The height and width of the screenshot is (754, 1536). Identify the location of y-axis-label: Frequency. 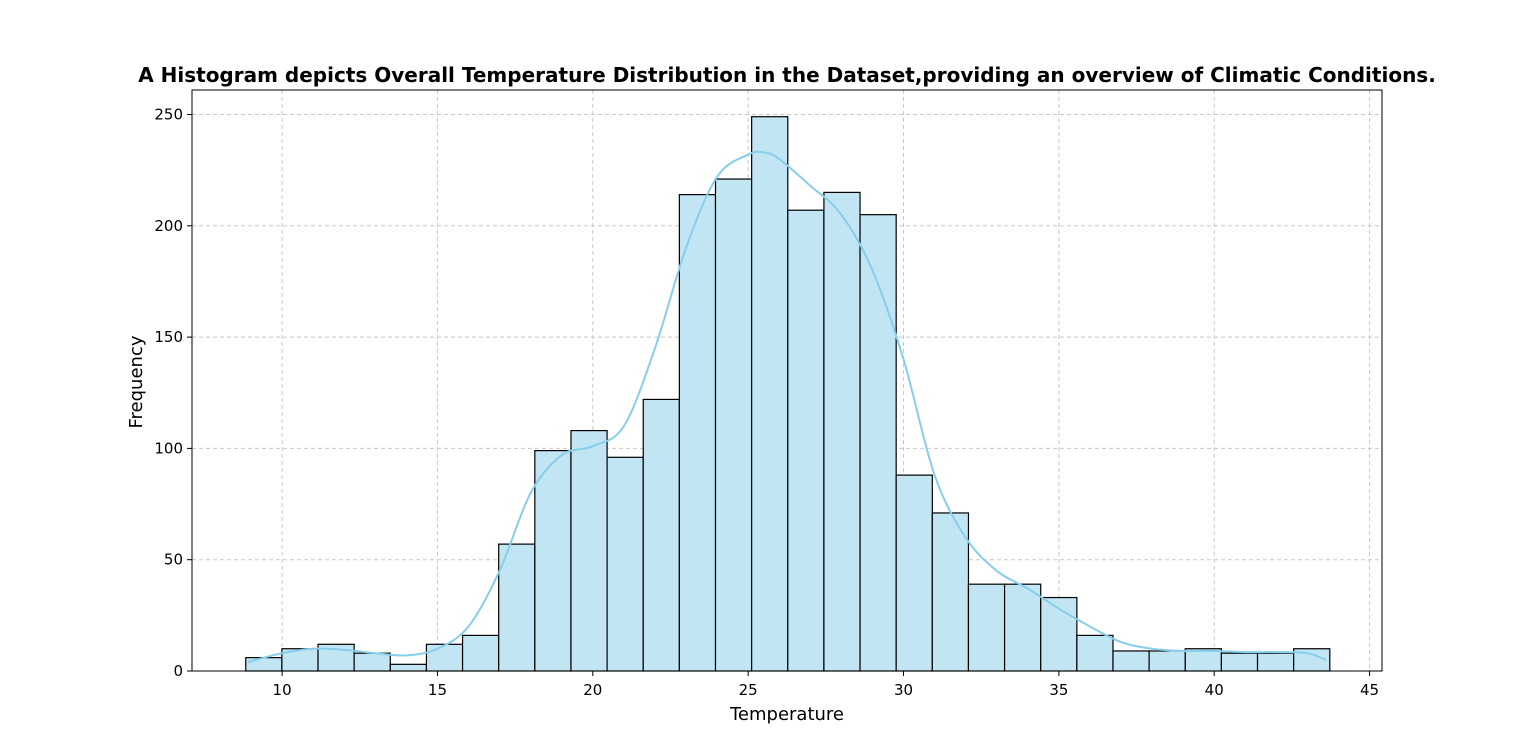
(136, 381).